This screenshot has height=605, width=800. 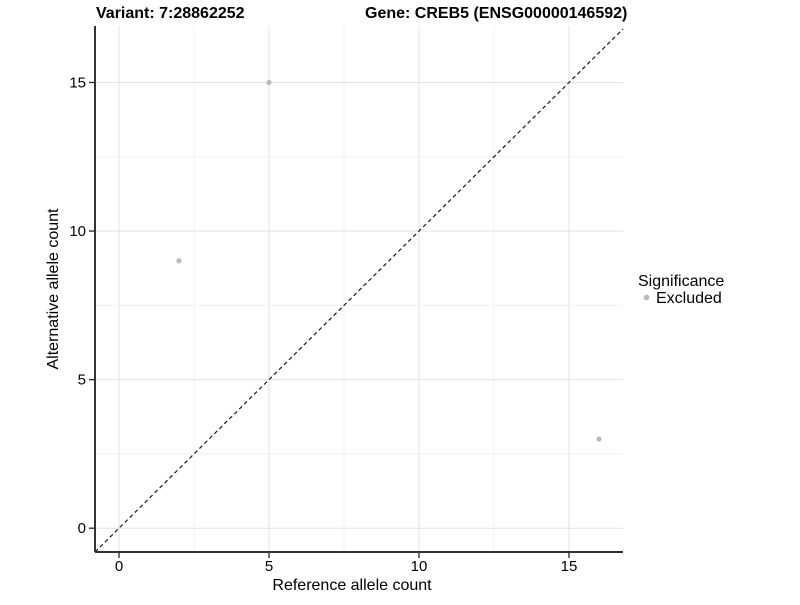 I want to click on y-tick-label: 15, so click(x=77, y=82).